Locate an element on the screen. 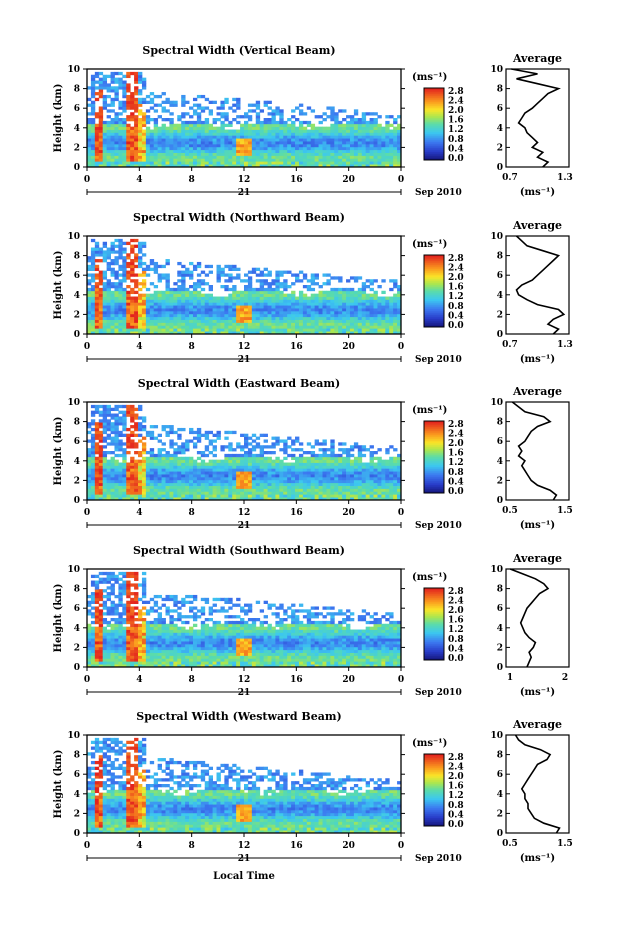 The height and width of the screenshot is (929, 621). avg-title: Average is located at coordinates (537, 58).